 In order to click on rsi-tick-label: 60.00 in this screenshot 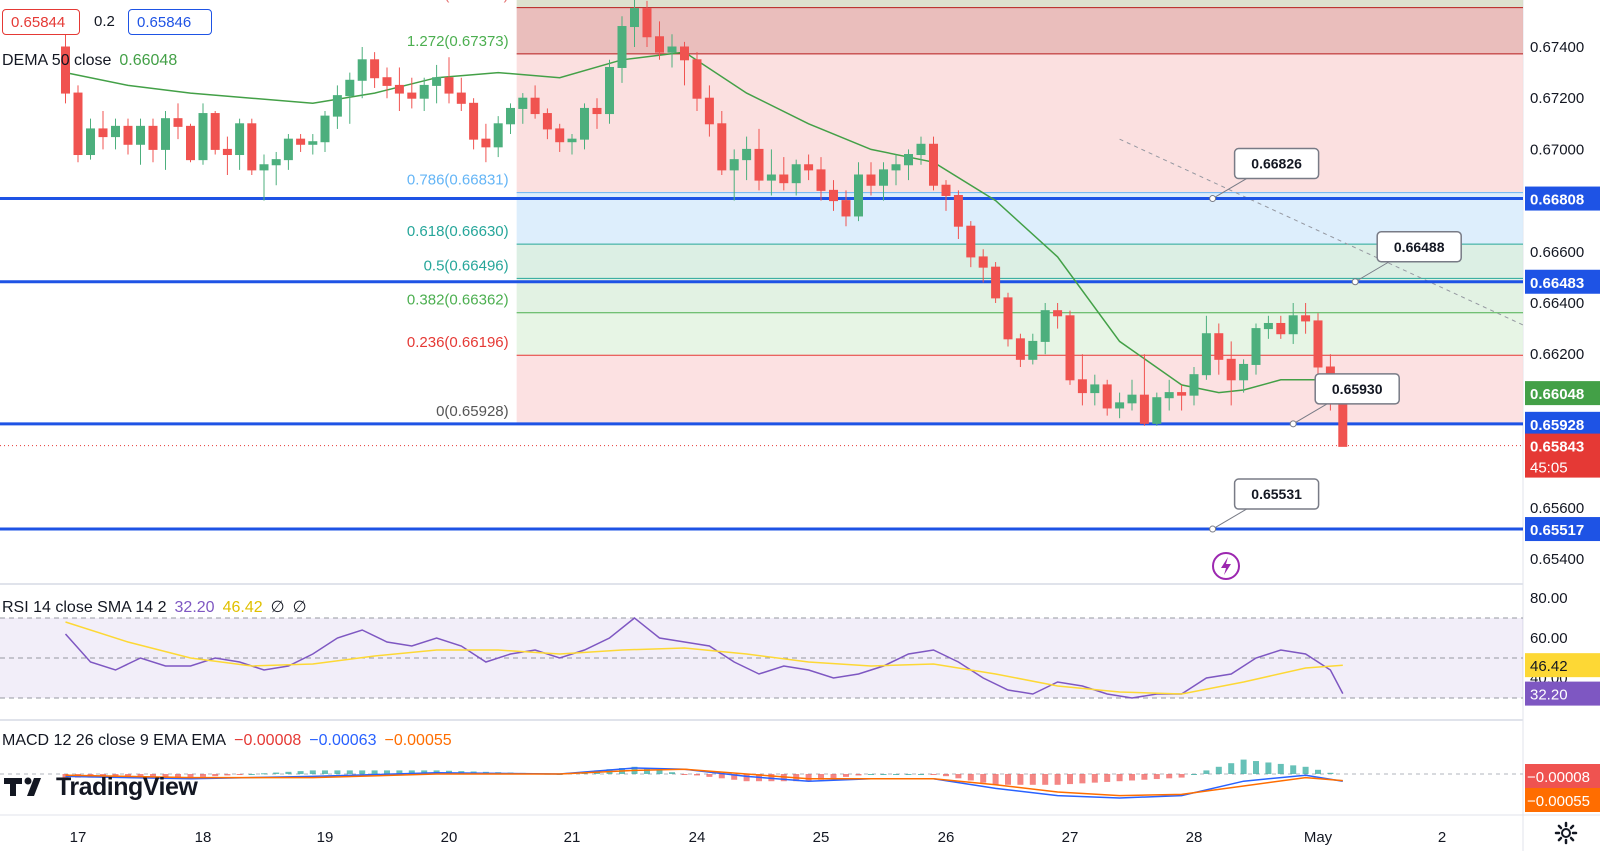, I will do `click(1549, 638)`.